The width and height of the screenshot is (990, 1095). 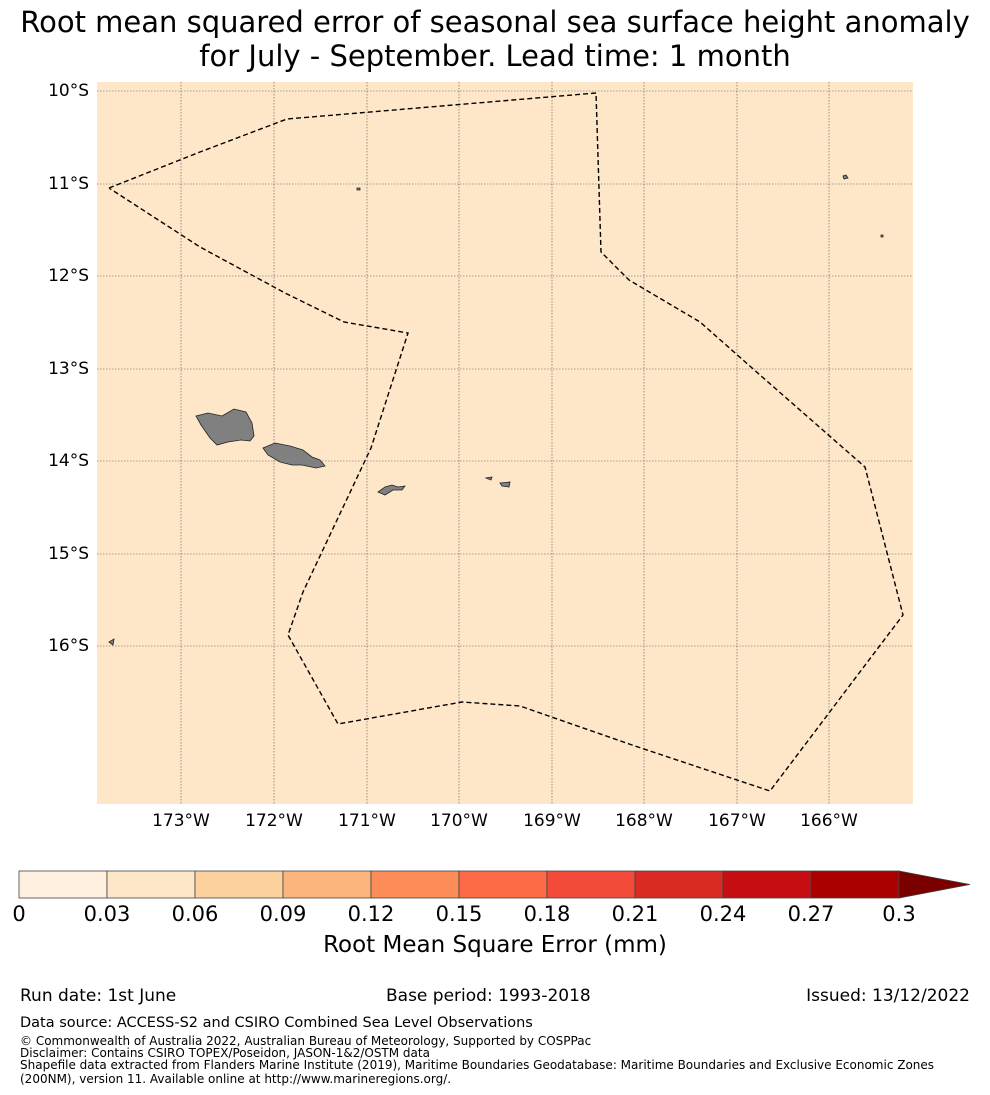 What do you see at coordinates (68, 461) in the screenshot?
I see `lat-label-14s: 14°S` at bounding box center [68, 461].